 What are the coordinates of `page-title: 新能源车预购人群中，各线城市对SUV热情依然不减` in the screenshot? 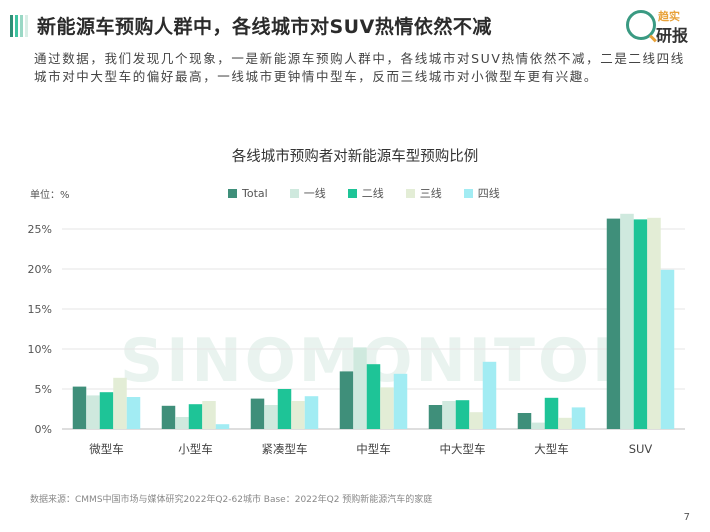 It's located at (264, 27).